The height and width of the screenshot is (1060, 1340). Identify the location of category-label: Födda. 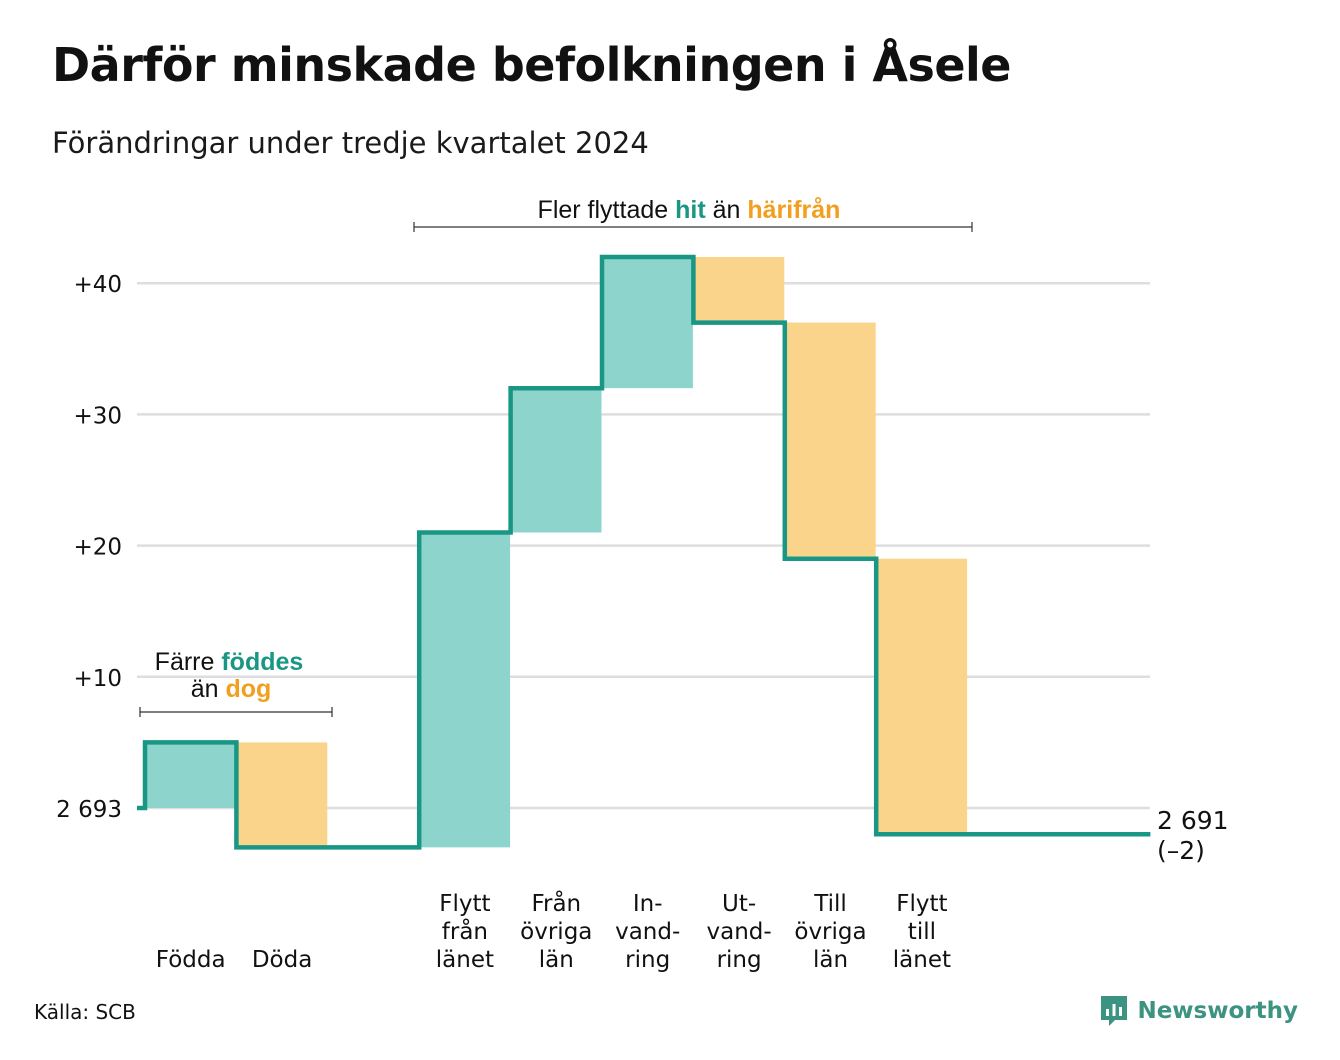
(191, 960).